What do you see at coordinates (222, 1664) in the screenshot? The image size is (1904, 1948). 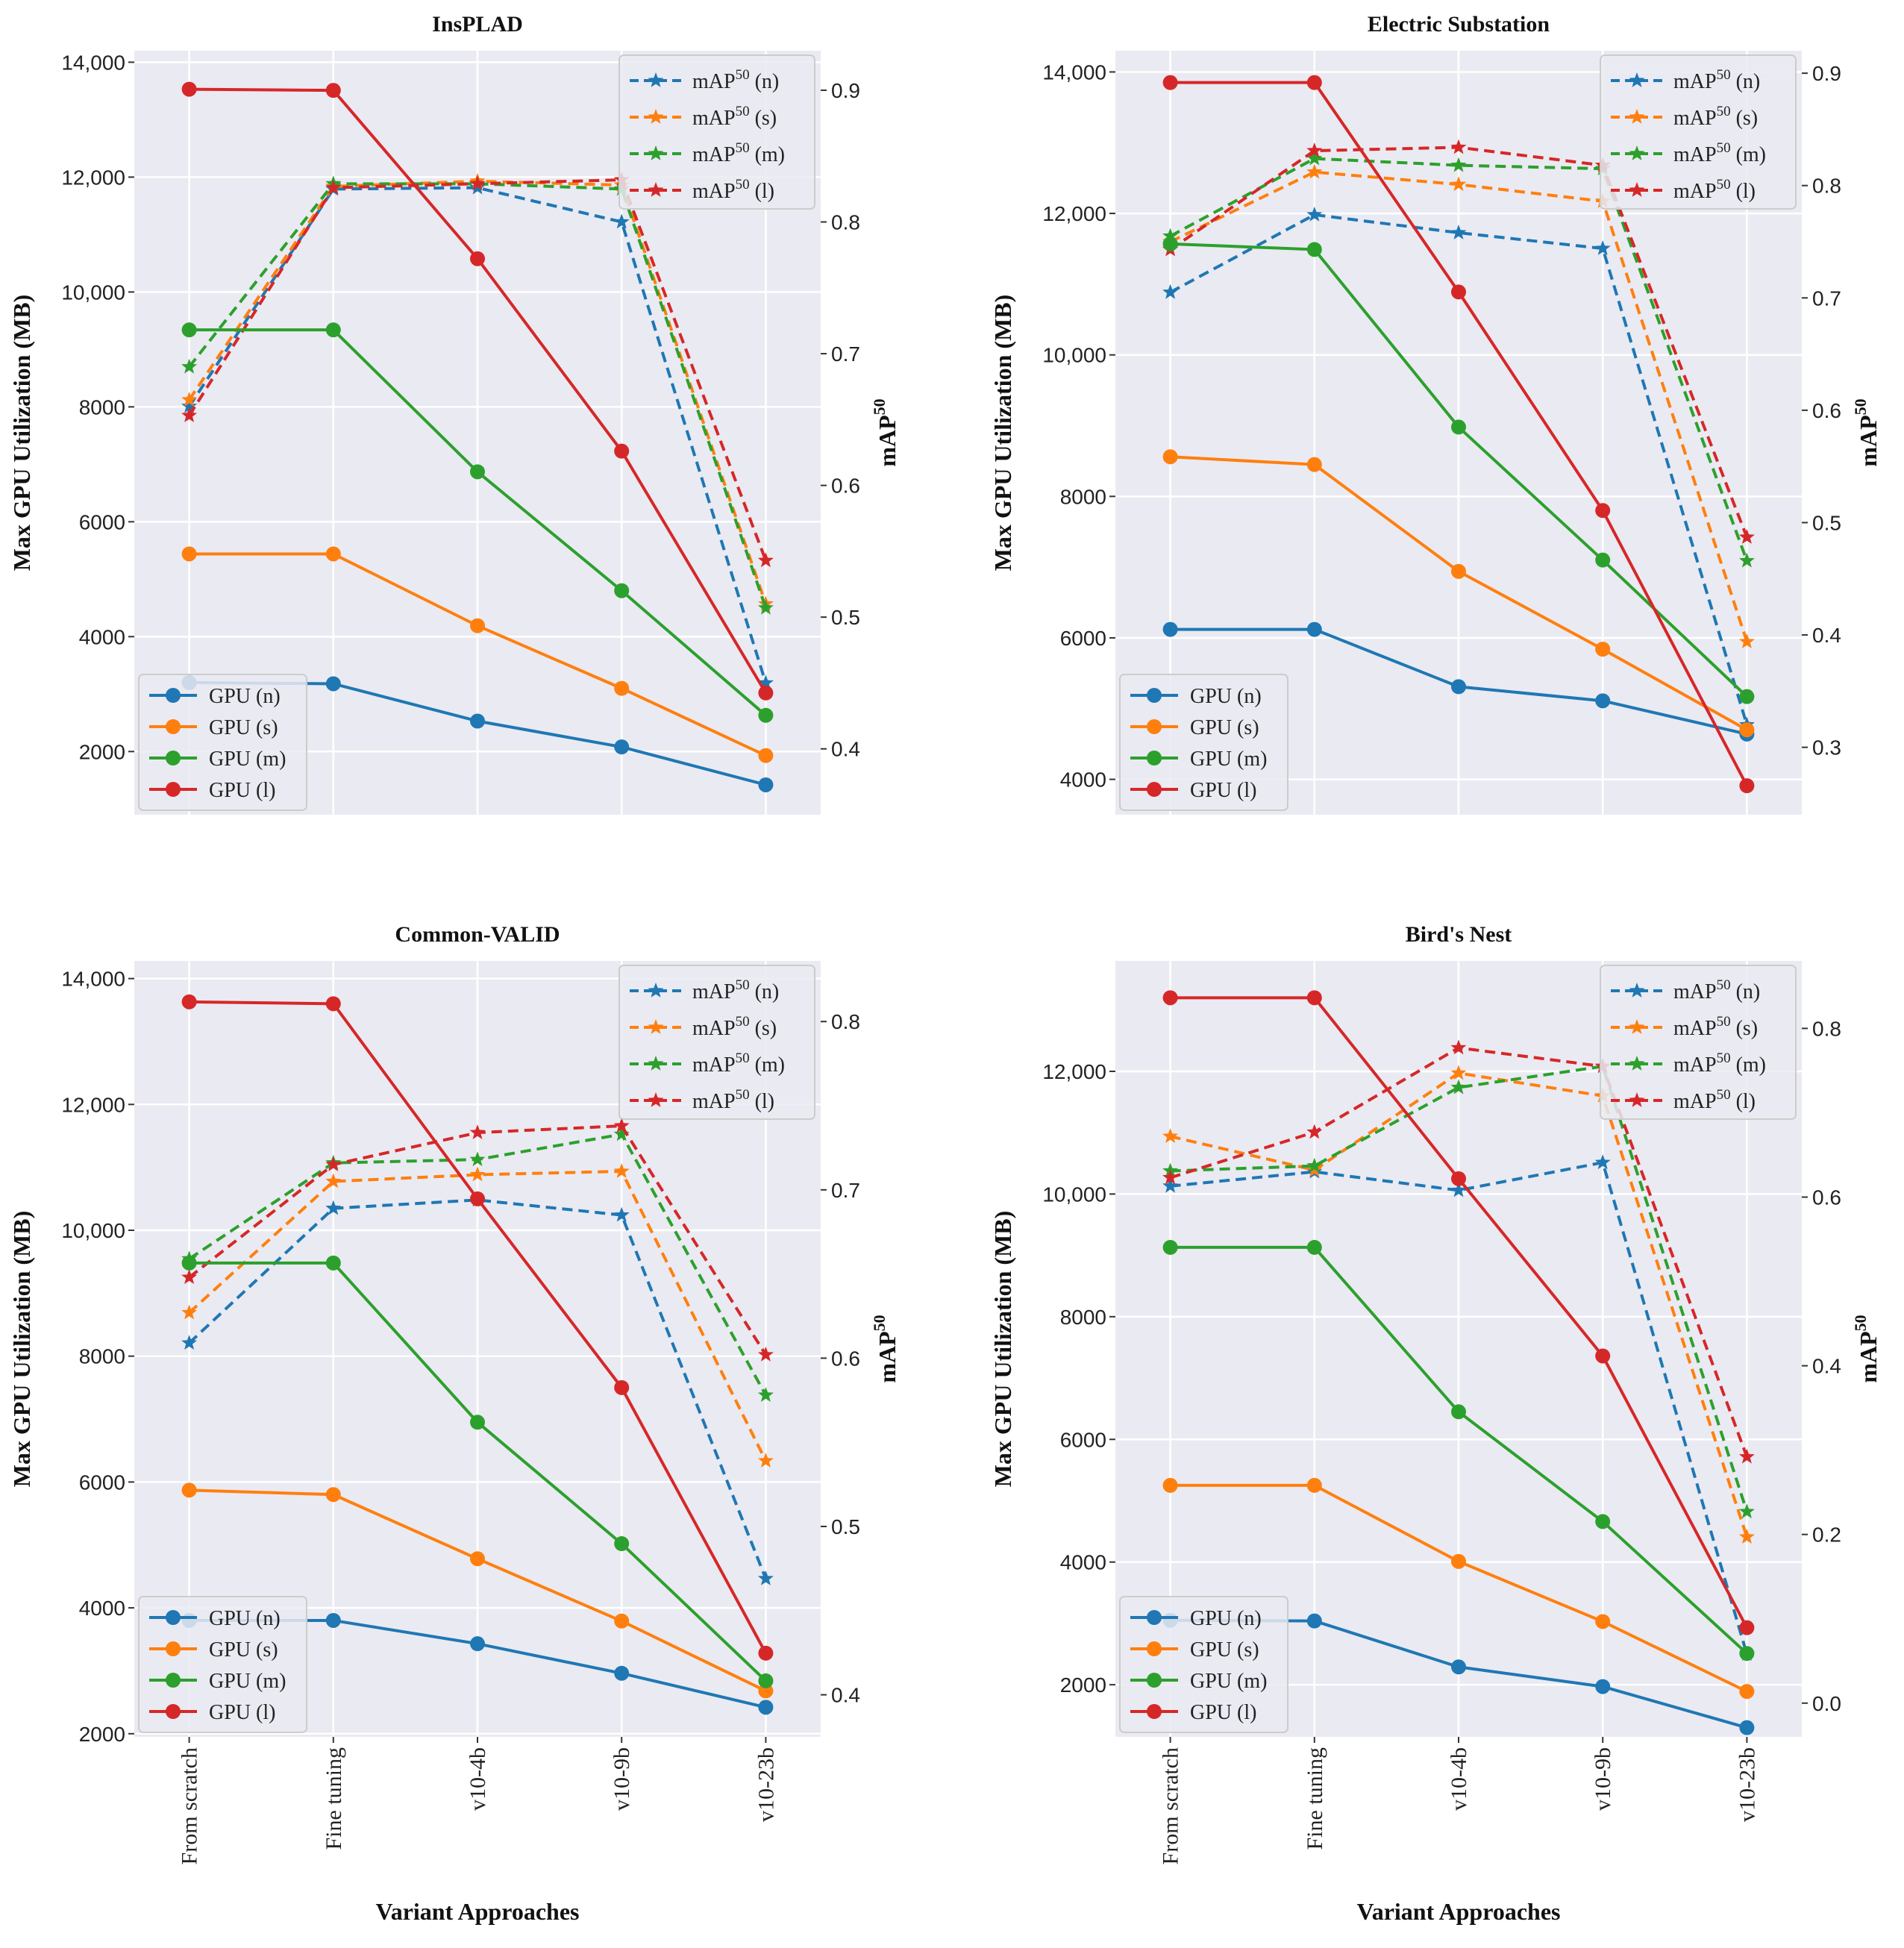 I see `legend-gpu` at bounding box center [222, 1664].